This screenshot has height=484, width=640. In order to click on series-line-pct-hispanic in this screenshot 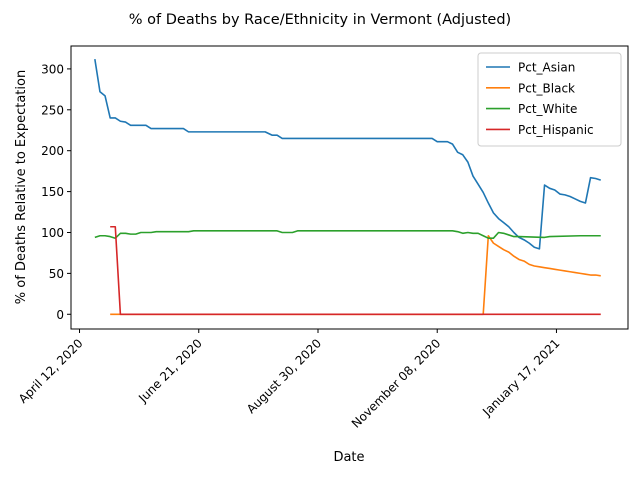, I will do `click(355, 270)`.